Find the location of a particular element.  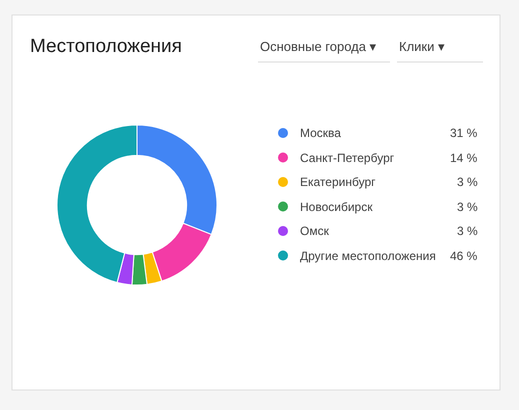

text: Основные города ▾ is located at coordinates (318, 46).